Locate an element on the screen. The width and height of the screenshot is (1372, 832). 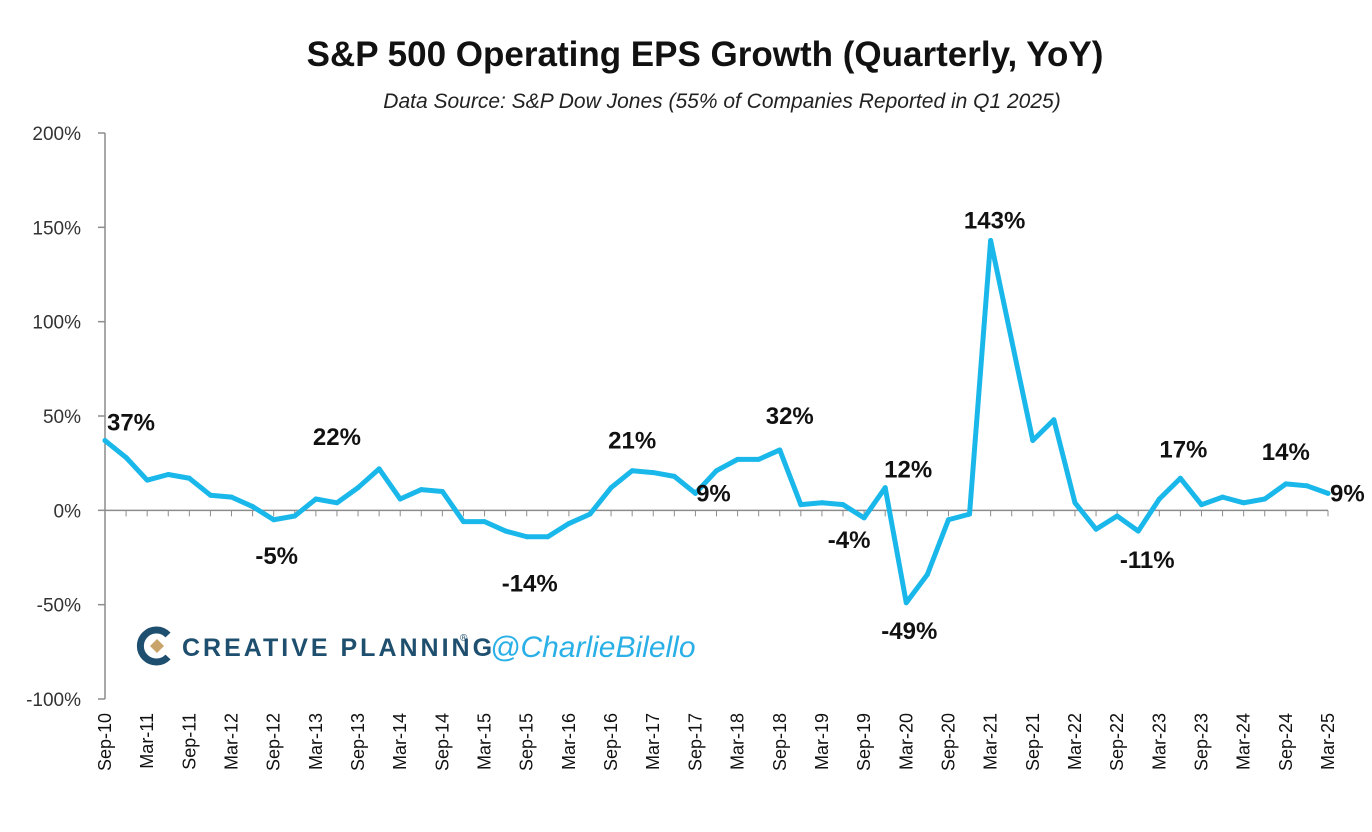
x-tick-label: Sep-12 is located at coordinates (274, 742).